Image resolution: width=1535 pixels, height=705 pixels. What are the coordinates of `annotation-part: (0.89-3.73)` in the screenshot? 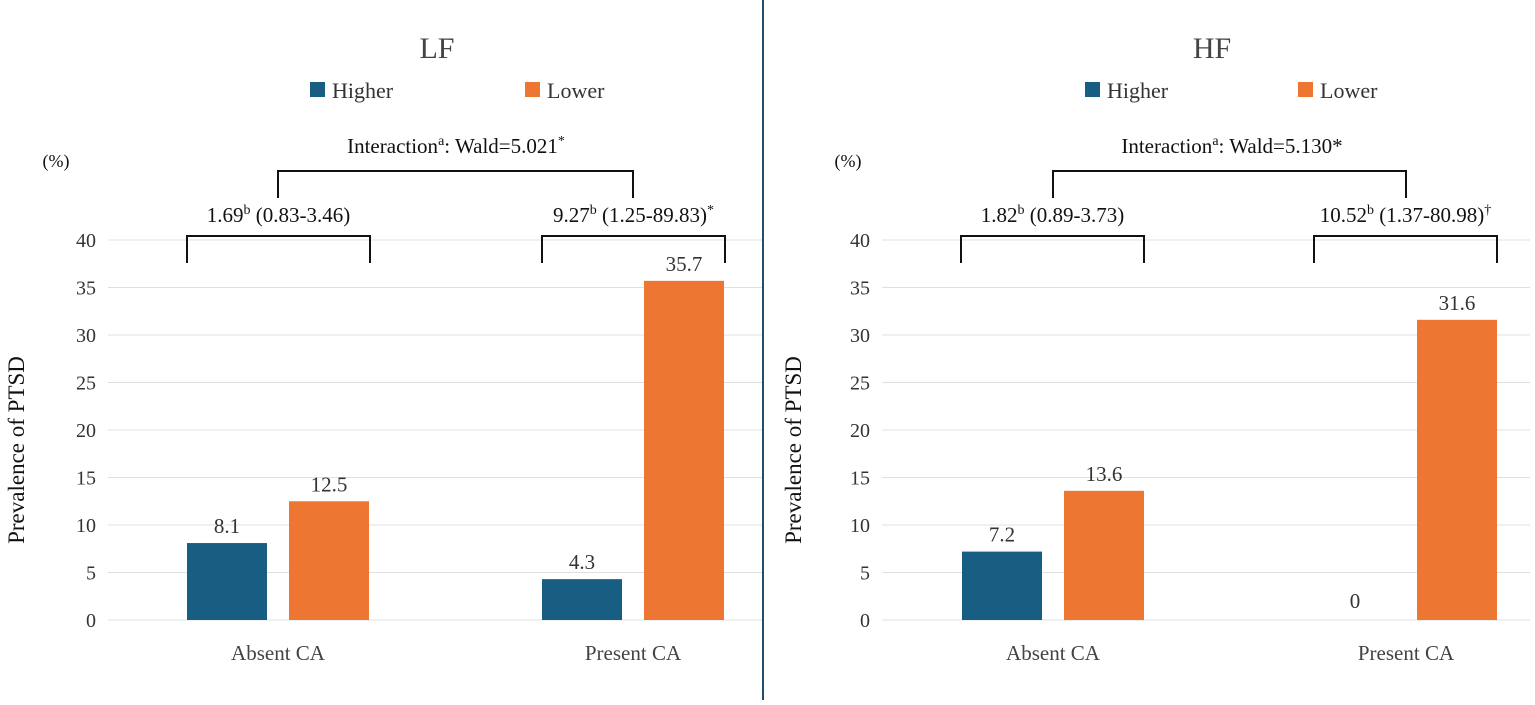 It's located at (1075, 215).